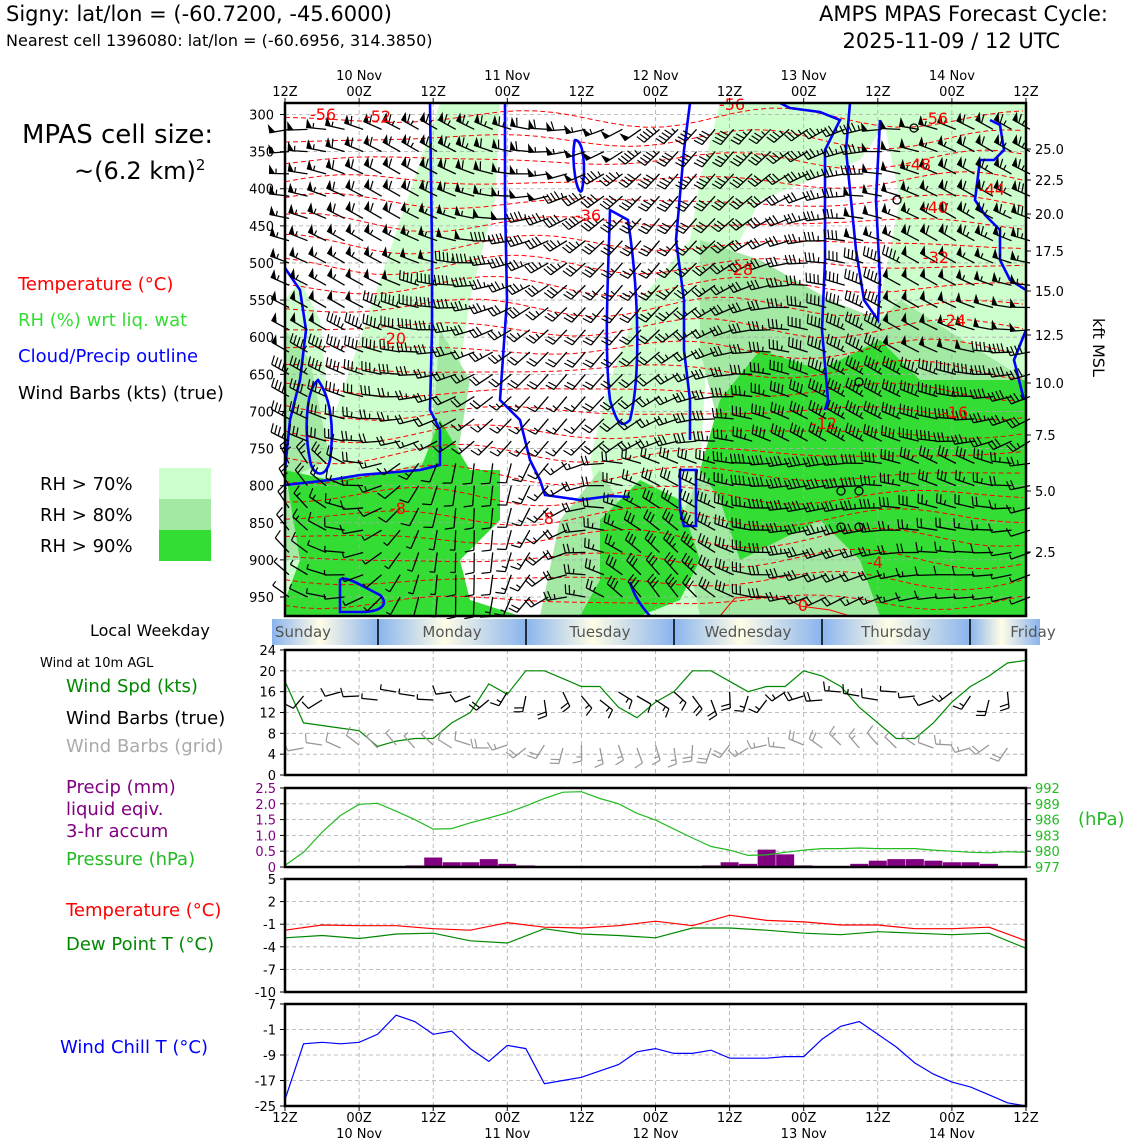 This screenshot has height=1140, width=1140. Describe the element at coordinates (150, 630) in the screenshot. I see `weekday-axis-label: Local Weekday` at that location.